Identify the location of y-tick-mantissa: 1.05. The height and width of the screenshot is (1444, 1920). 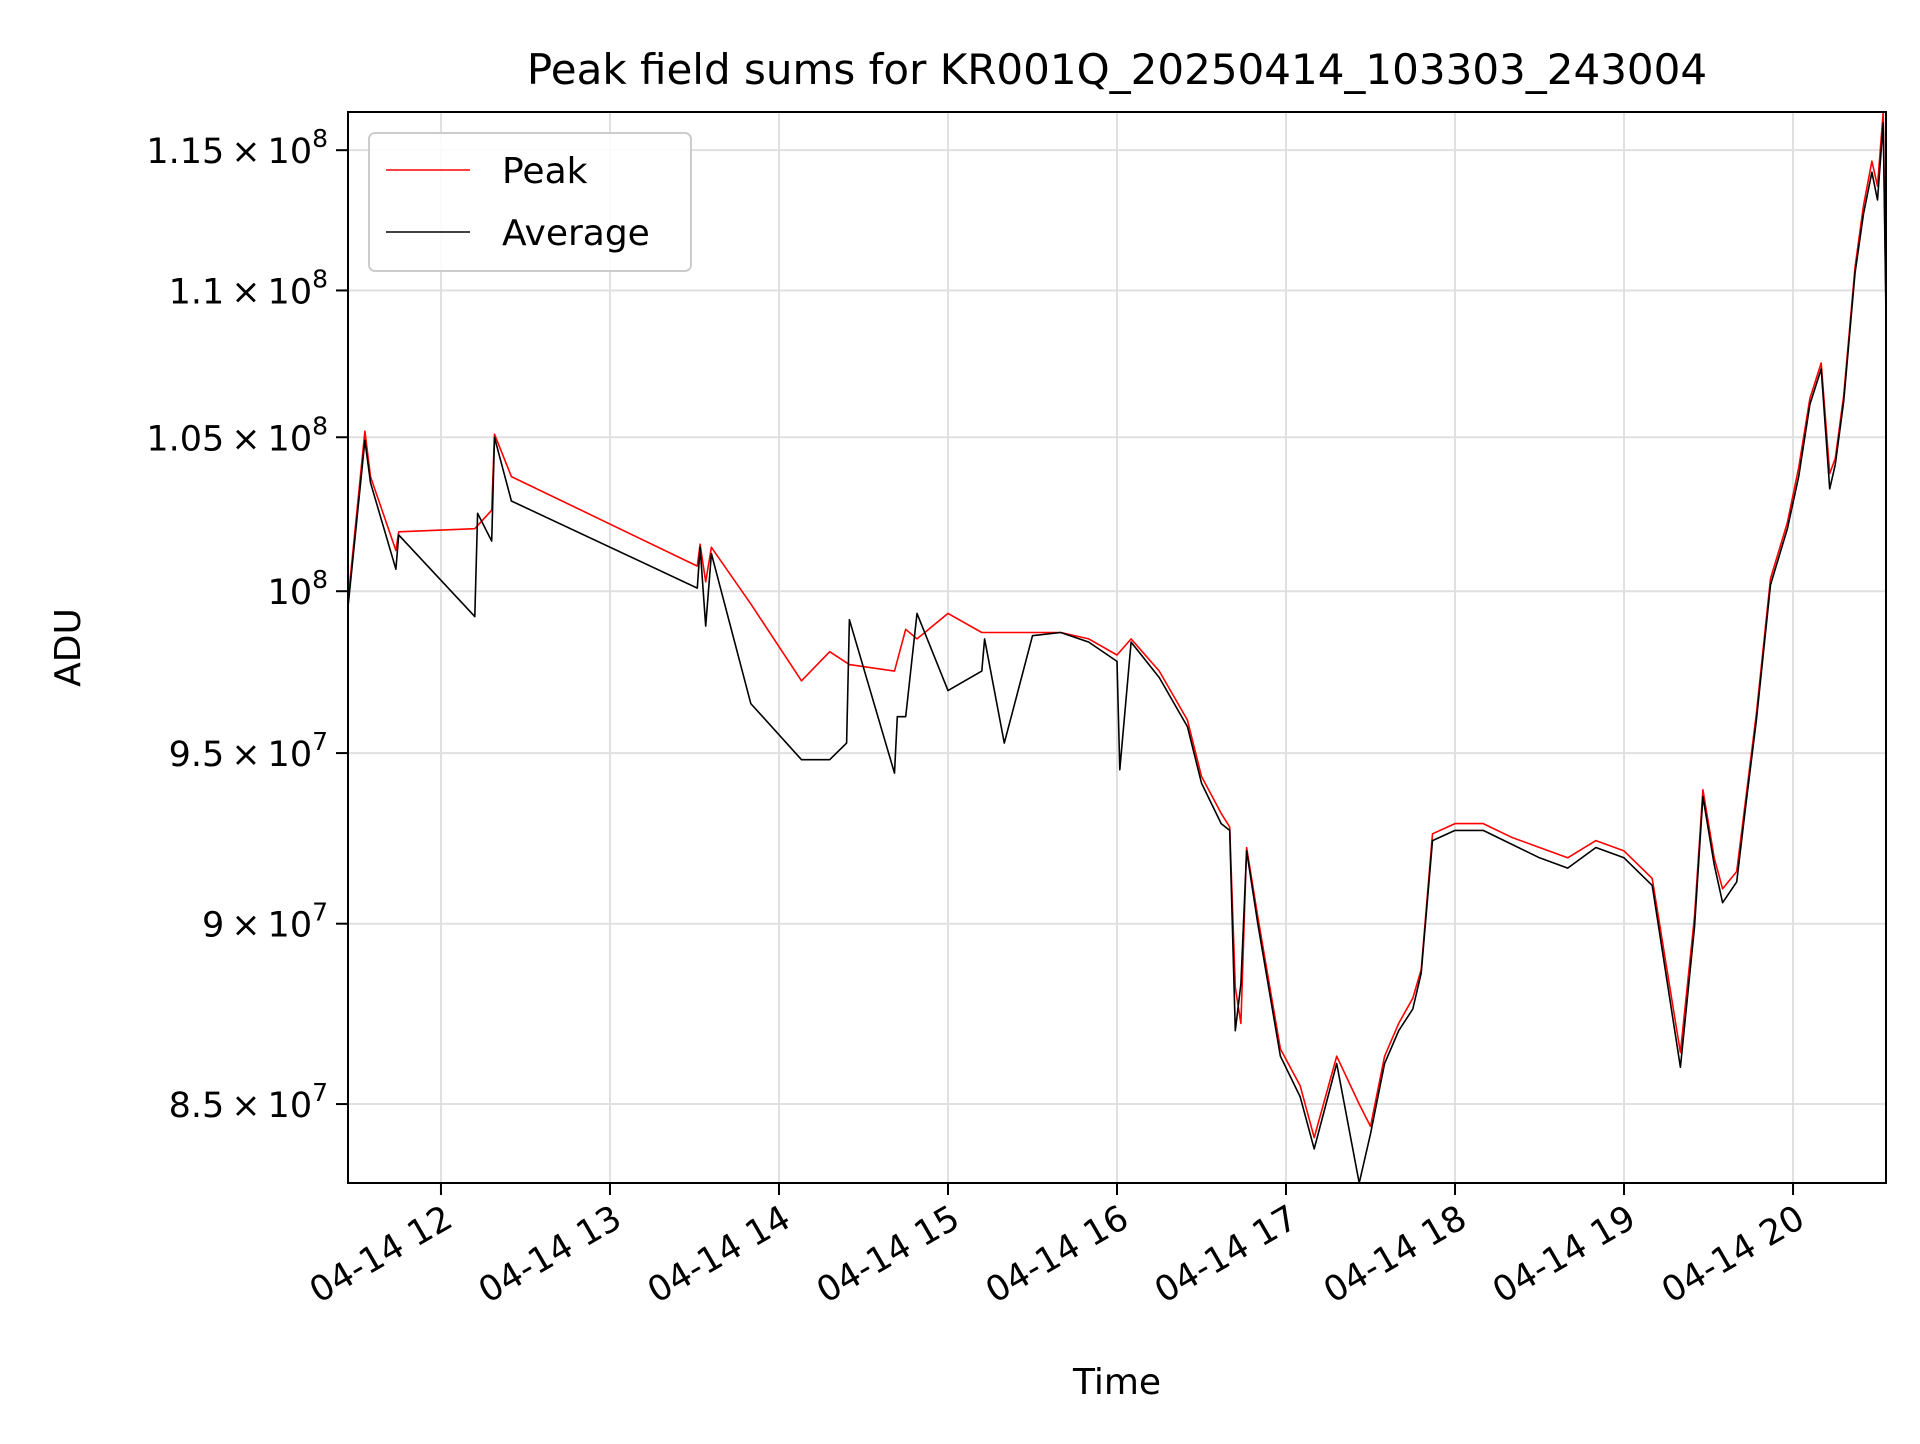
(185, 439).